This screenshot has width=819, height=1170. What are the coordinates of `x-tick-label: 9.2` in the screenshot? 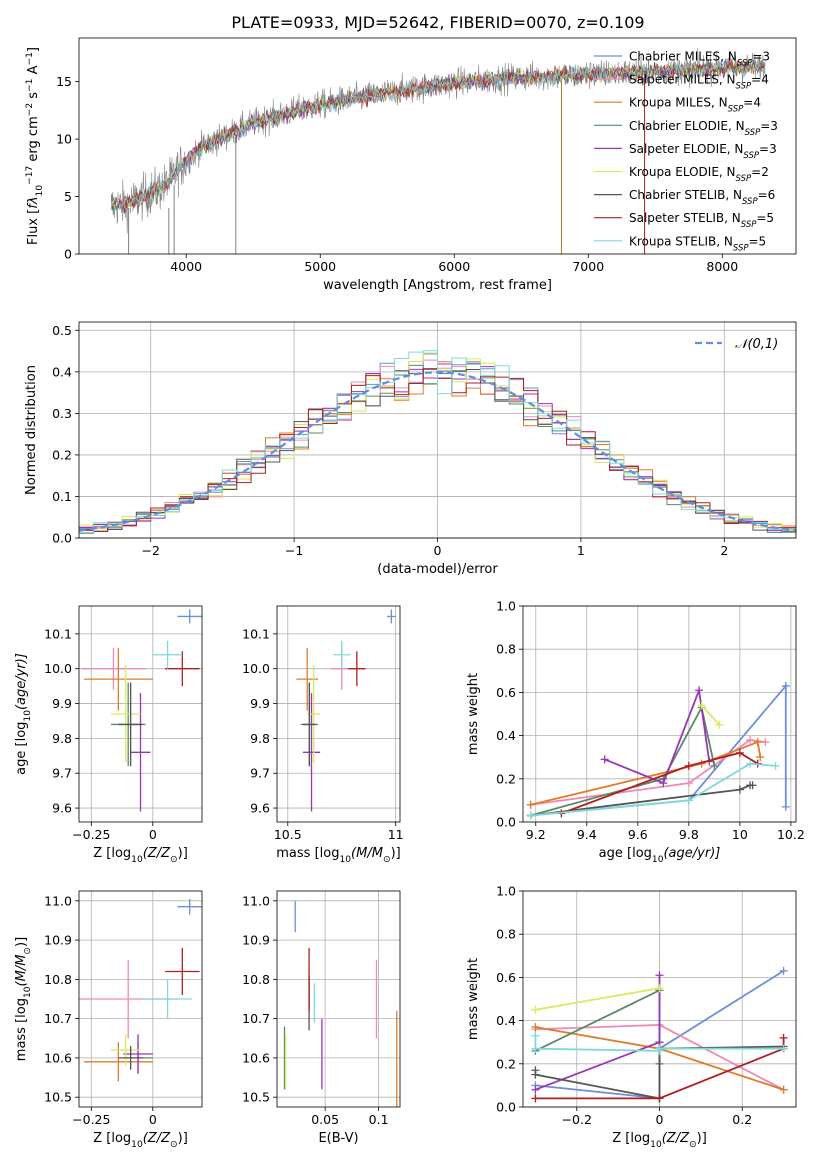 It's located at (536, 834).